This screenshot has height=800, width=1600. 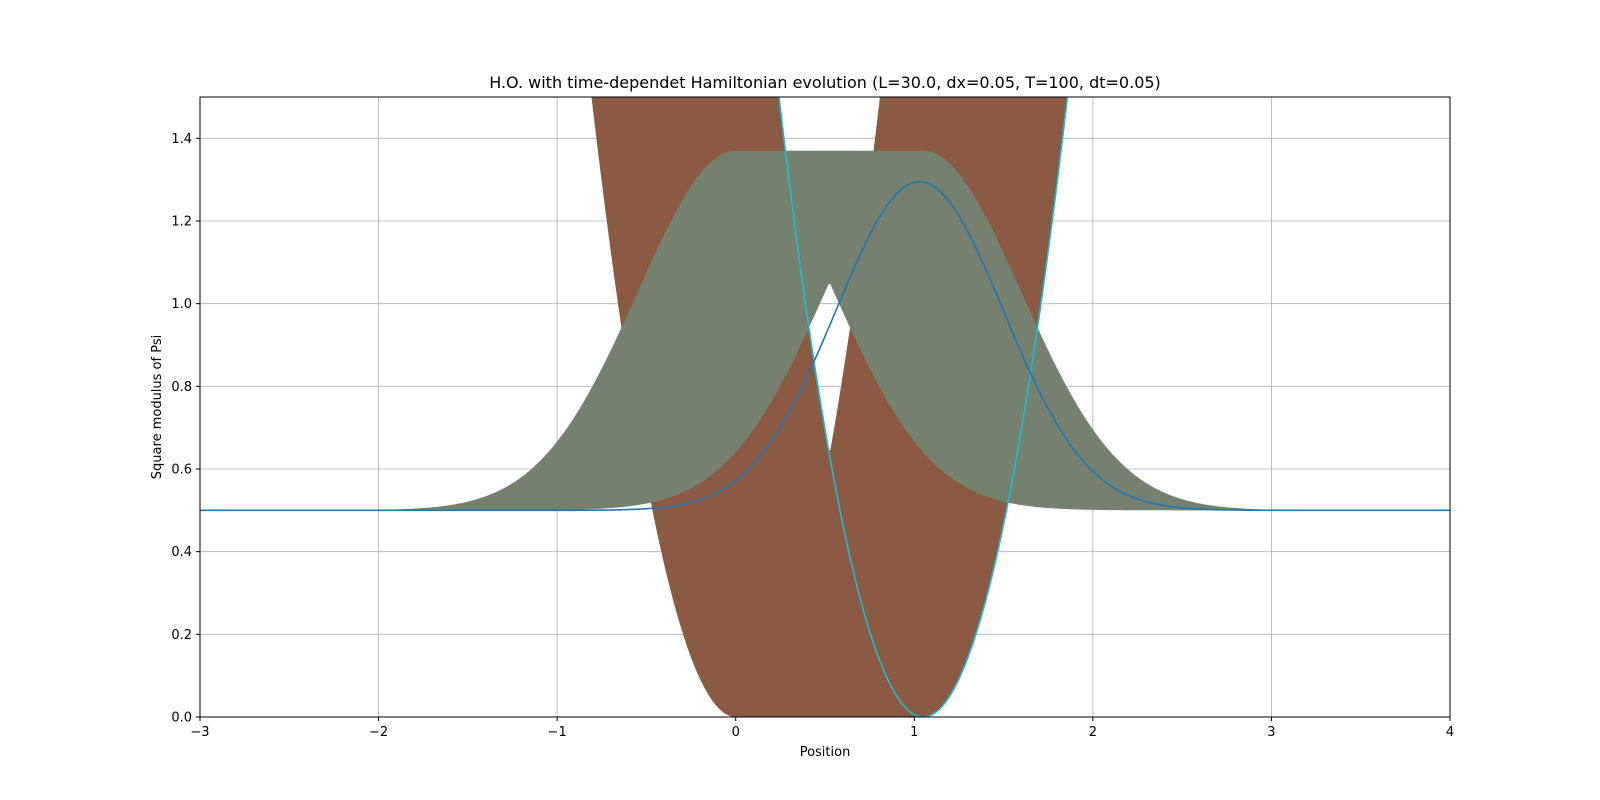 What do you see at coordinates (378, 732) in the screenshot?
I see `x-tick-label: −2` at bounding box center [378, 732].